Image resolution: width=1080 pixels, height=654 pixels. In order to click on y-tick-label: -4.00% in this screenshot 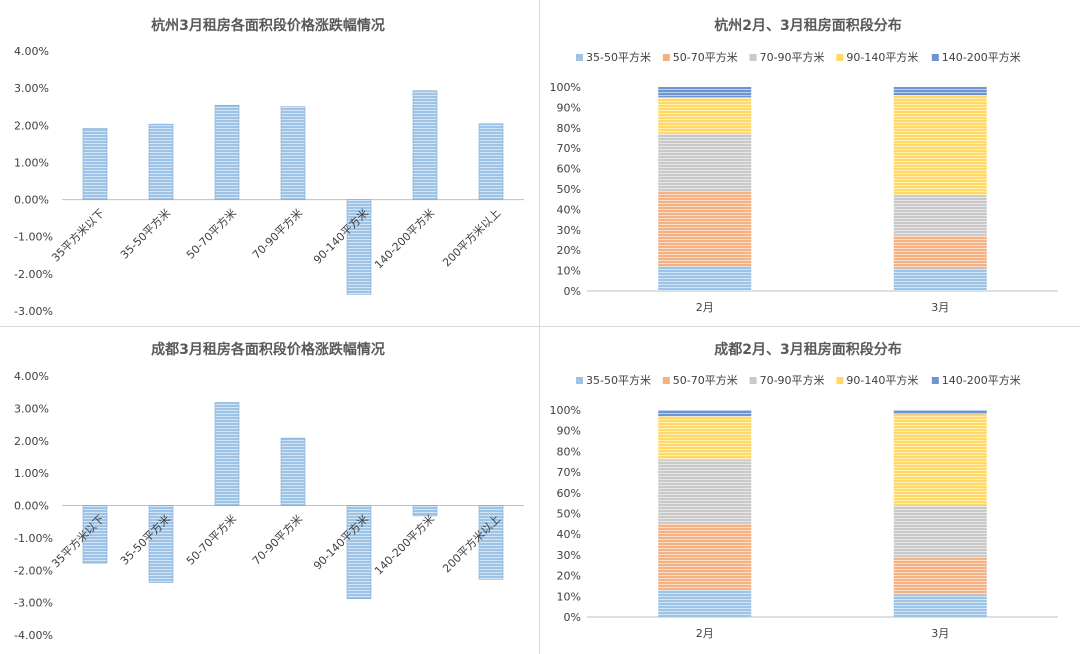, I will do `click(33, 635)`.